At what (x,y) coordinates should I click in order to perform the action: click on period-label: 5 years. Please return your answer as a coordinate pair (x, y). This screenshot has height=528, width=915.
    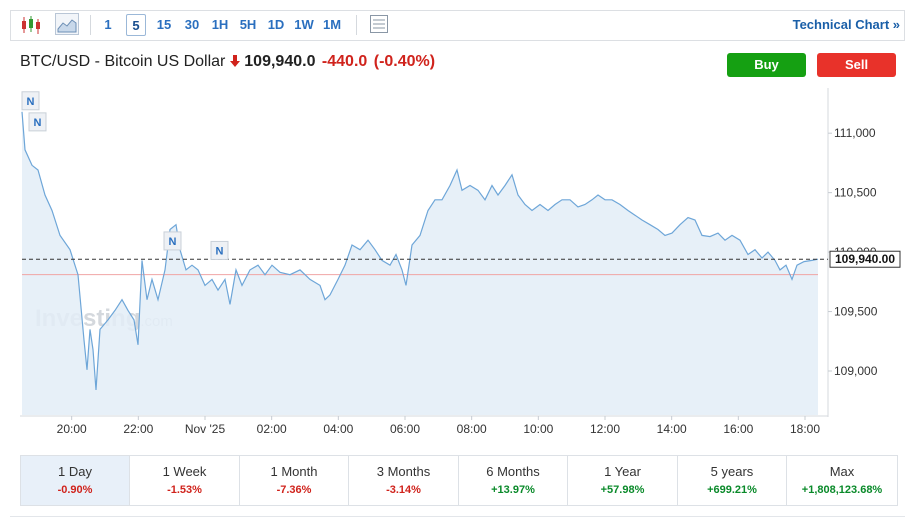
    Looking at the image, I should click on (732, 471).